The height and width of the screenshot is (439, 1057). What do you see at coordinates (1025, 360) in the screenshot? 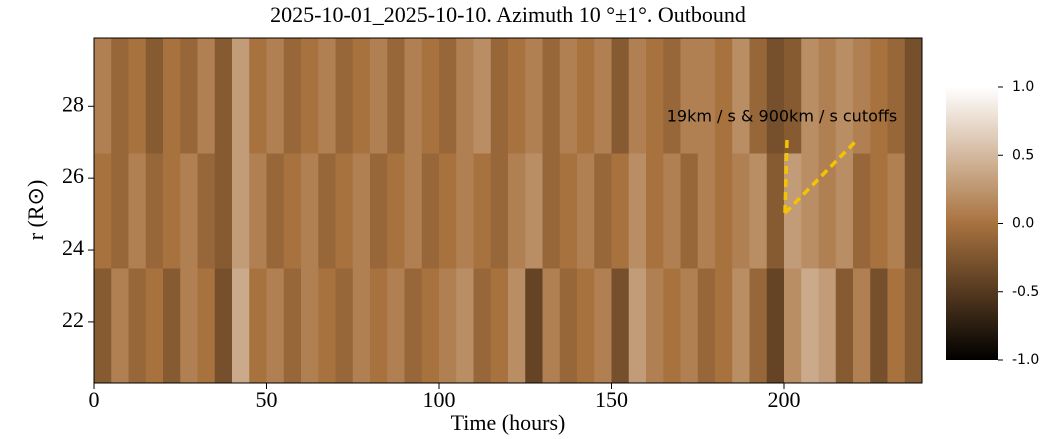
I see `colorbar-tick-label: -1.0` at bounding box center [1025, 360].